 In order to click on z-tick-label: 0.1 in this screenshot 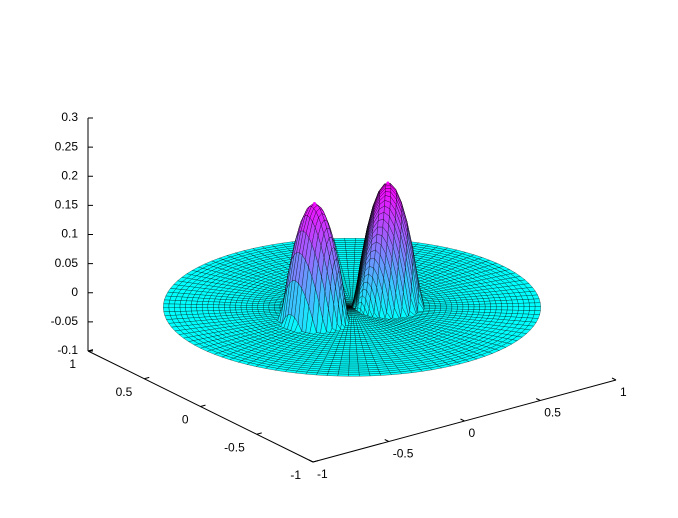, I will do `click(69, 234)`.